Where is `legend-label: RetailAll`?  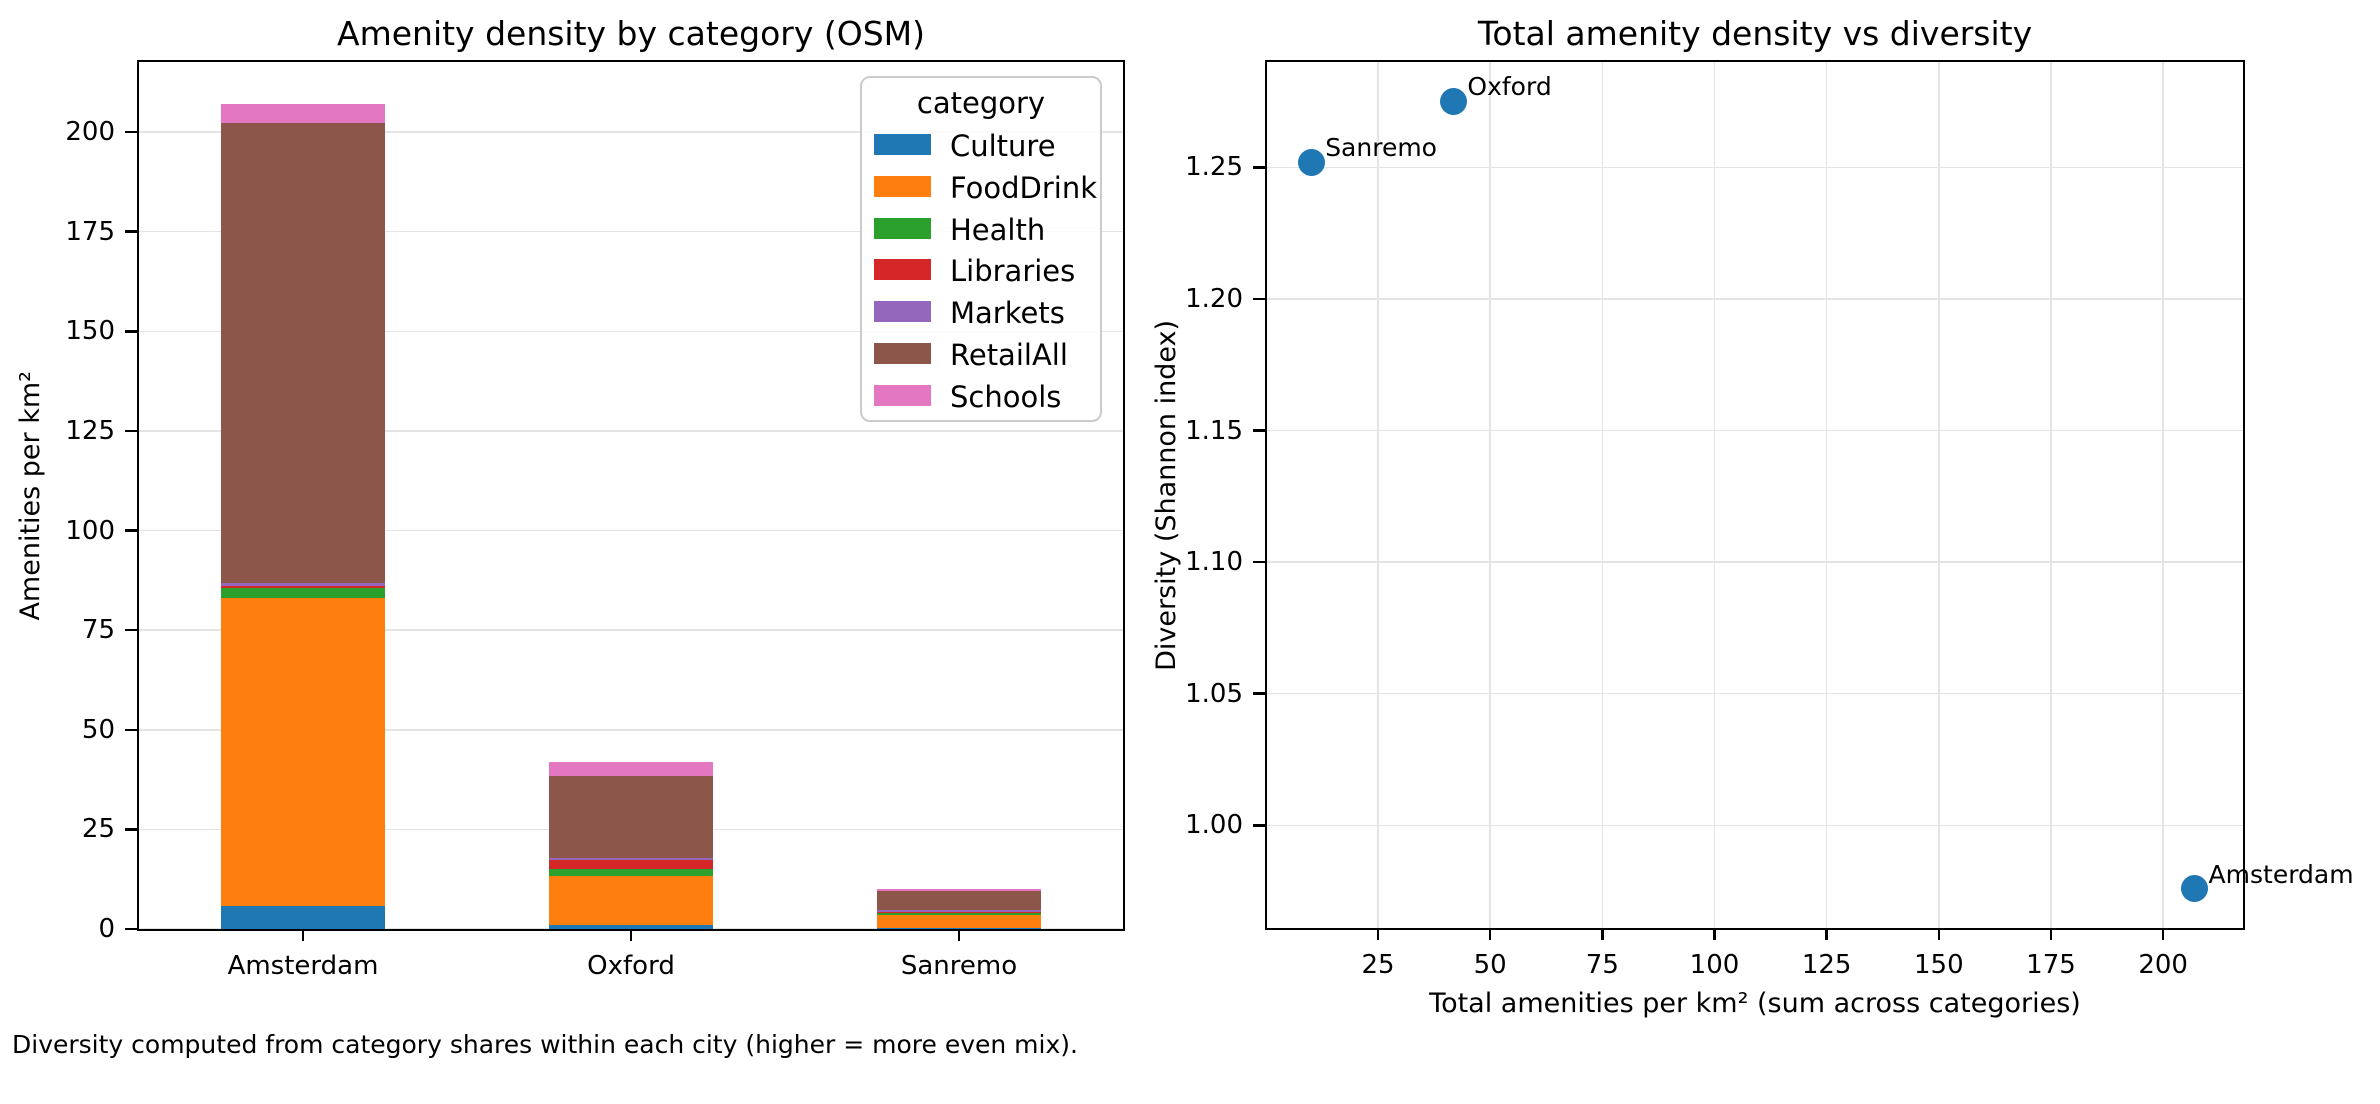
legend-label: RetailAll is located at coordinates (1009, 355).